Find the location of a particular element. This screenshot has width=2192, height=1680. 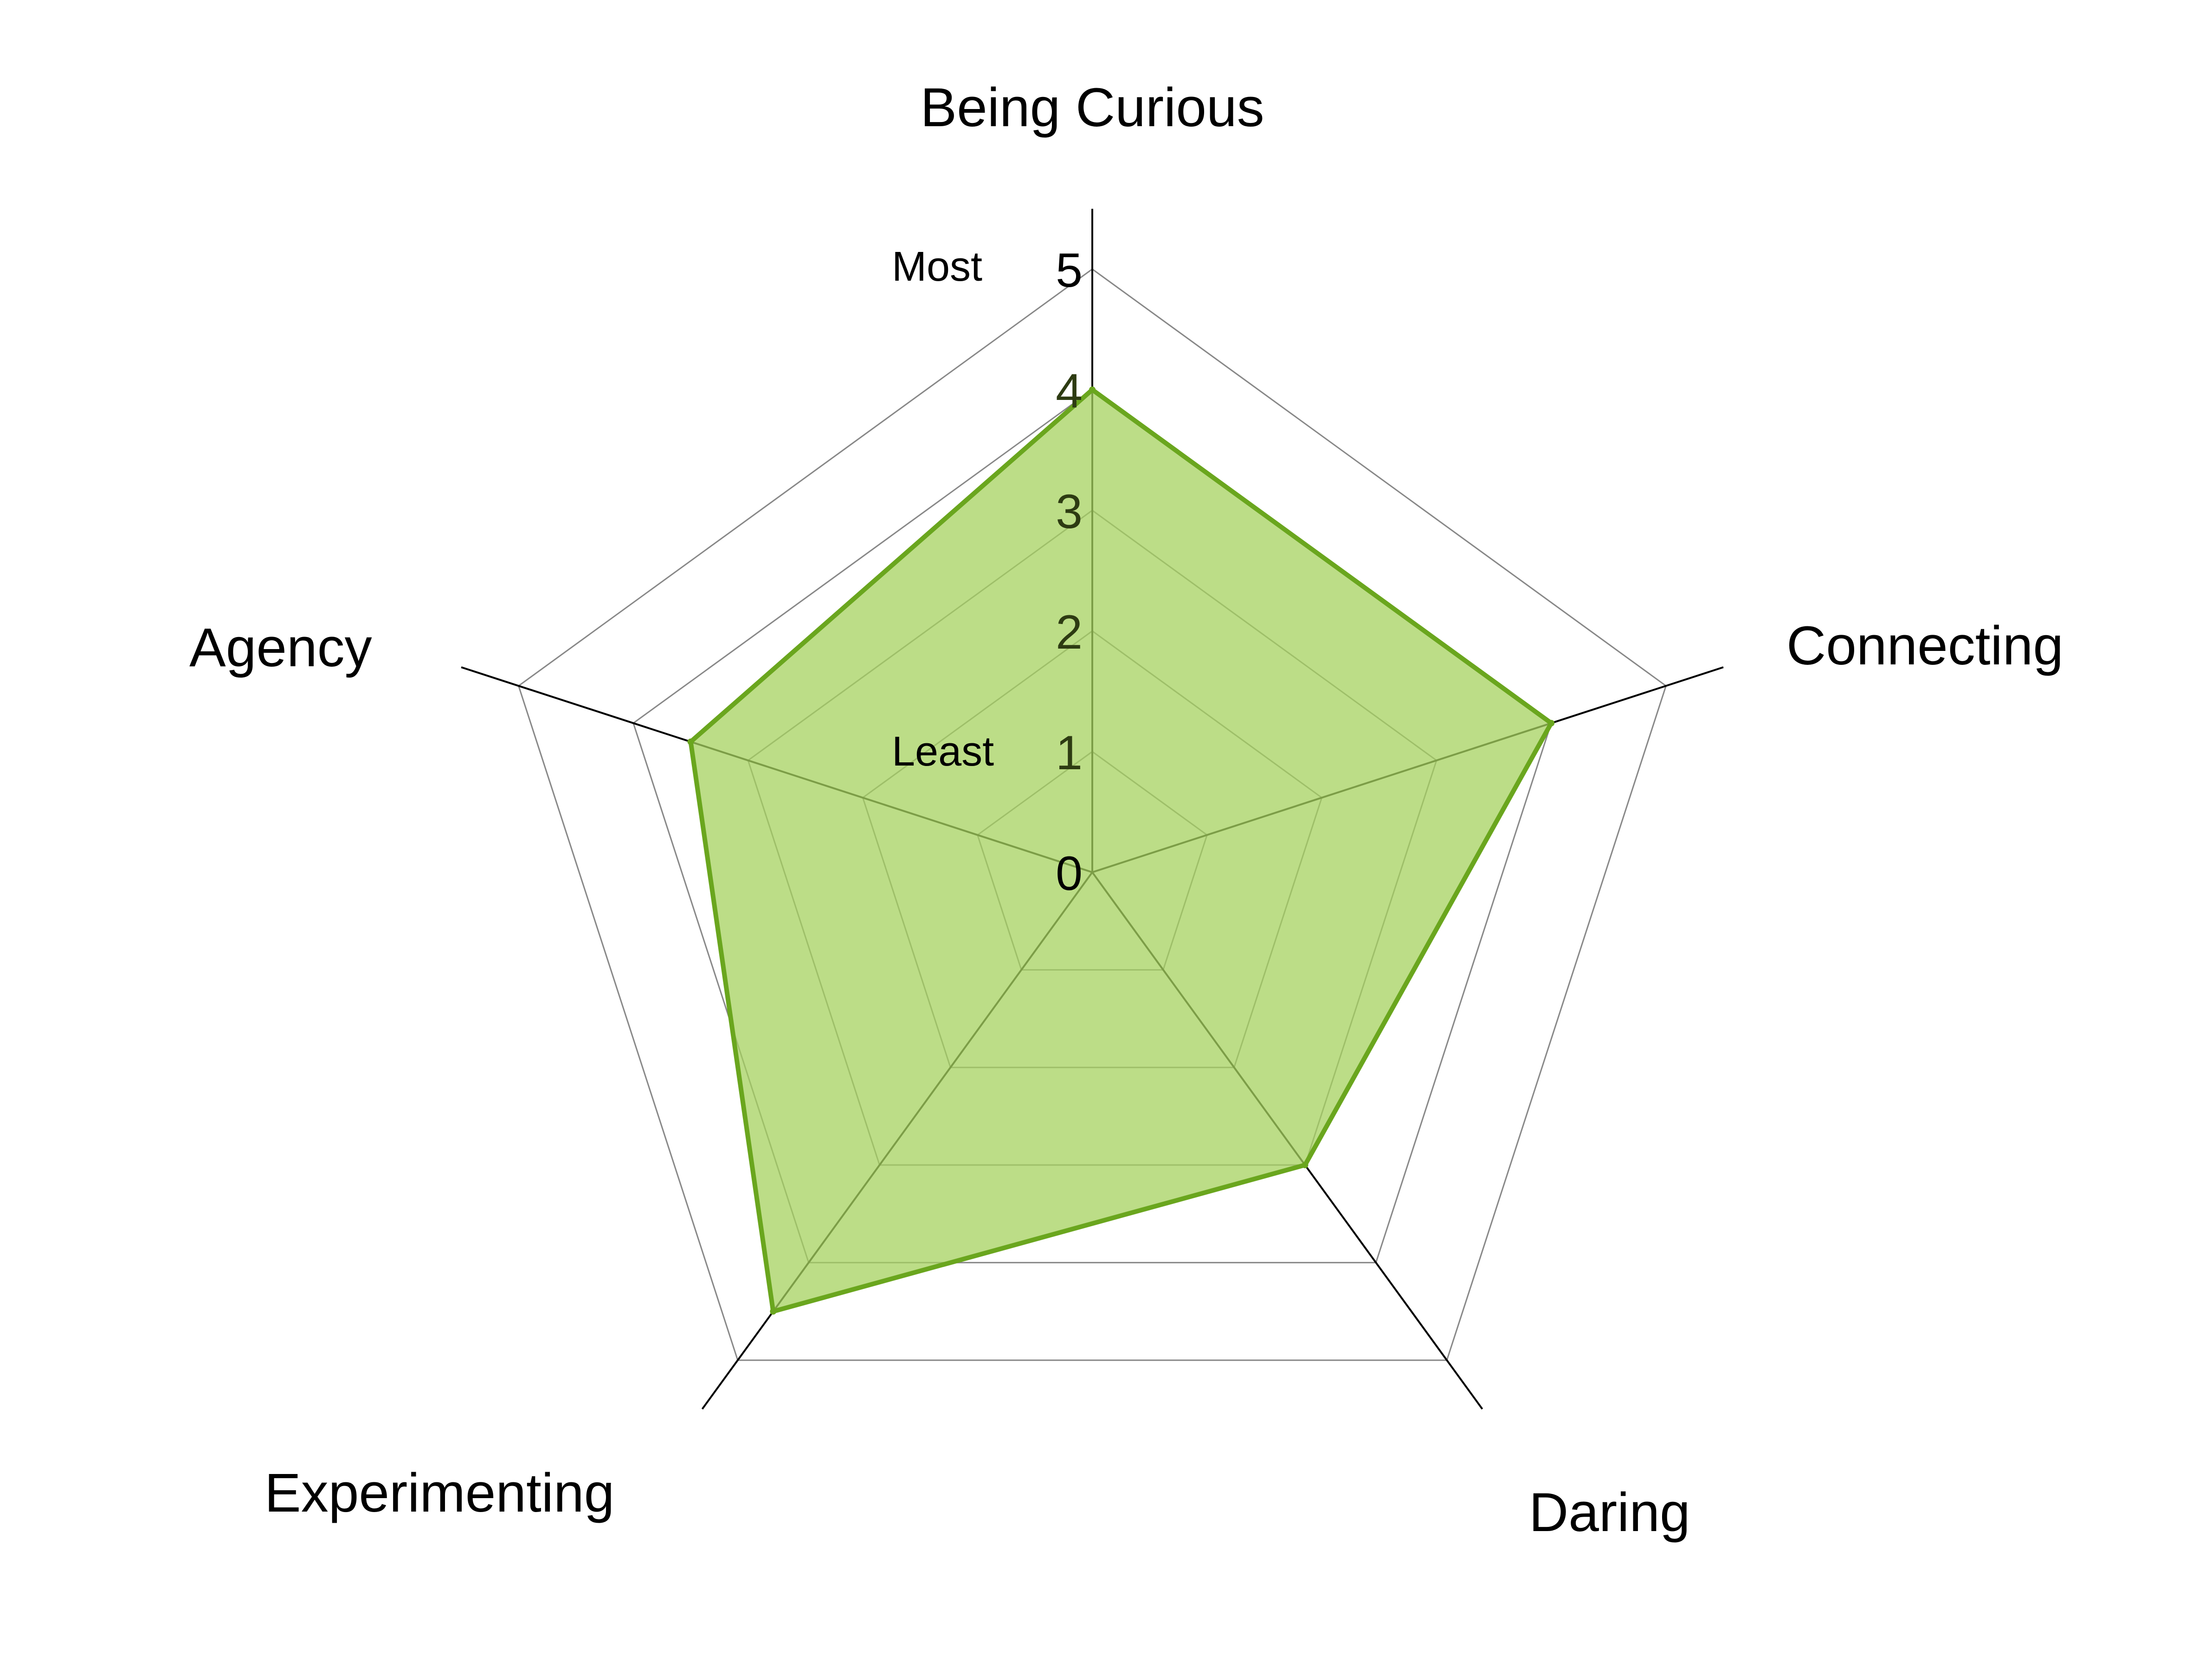

tick-label-1: 1 is located at coordinates (1069, 753).